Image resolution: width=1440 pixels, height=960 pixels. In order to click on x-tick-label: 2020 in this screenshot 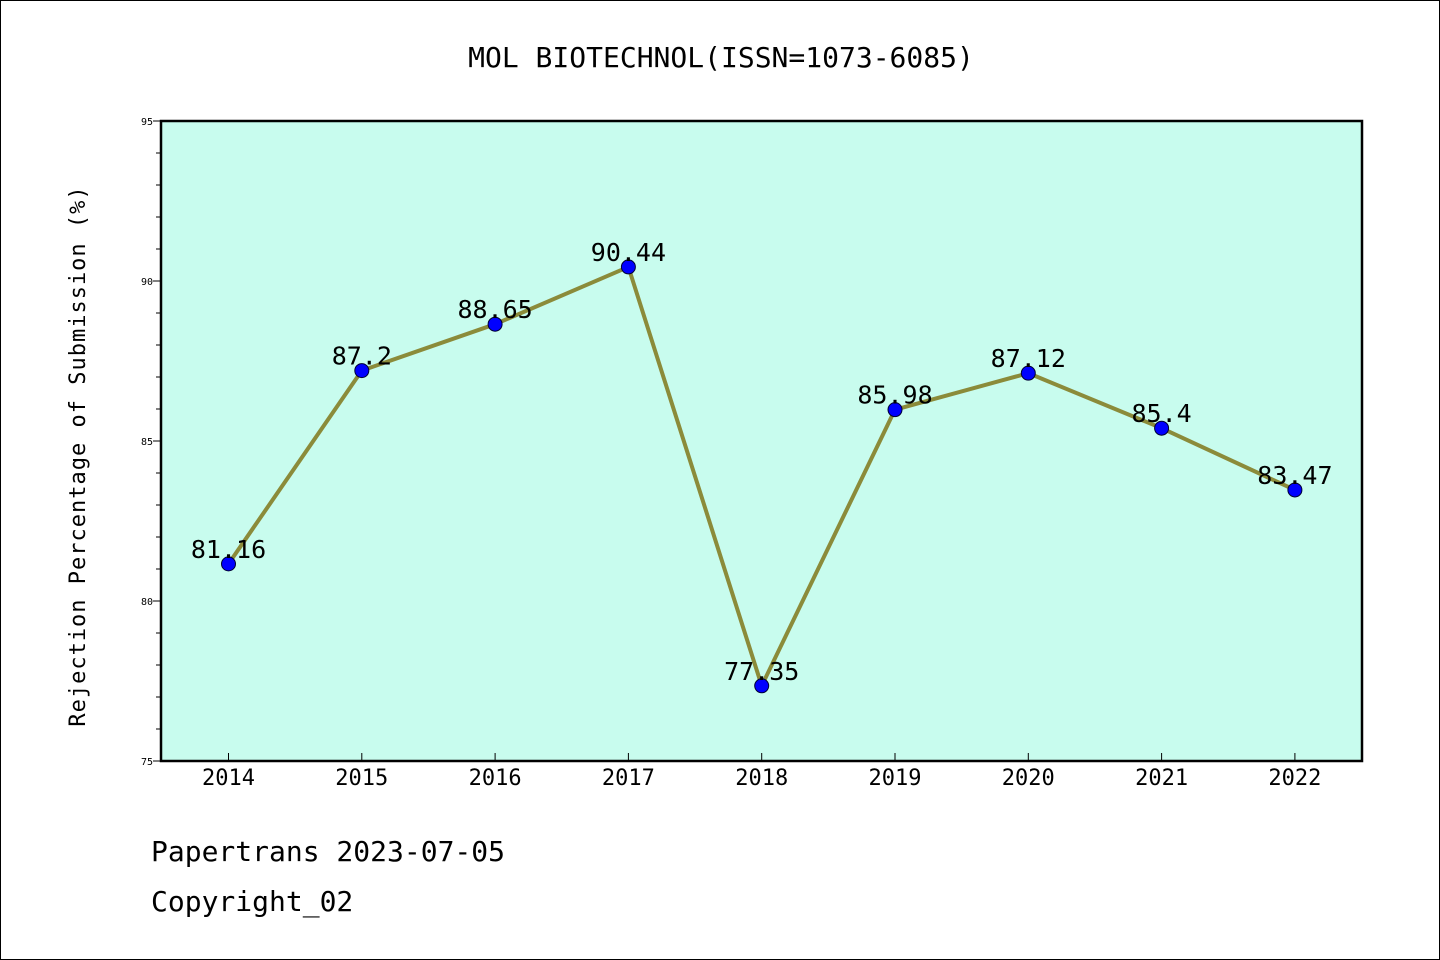, I will do `click(1028, 778)`.